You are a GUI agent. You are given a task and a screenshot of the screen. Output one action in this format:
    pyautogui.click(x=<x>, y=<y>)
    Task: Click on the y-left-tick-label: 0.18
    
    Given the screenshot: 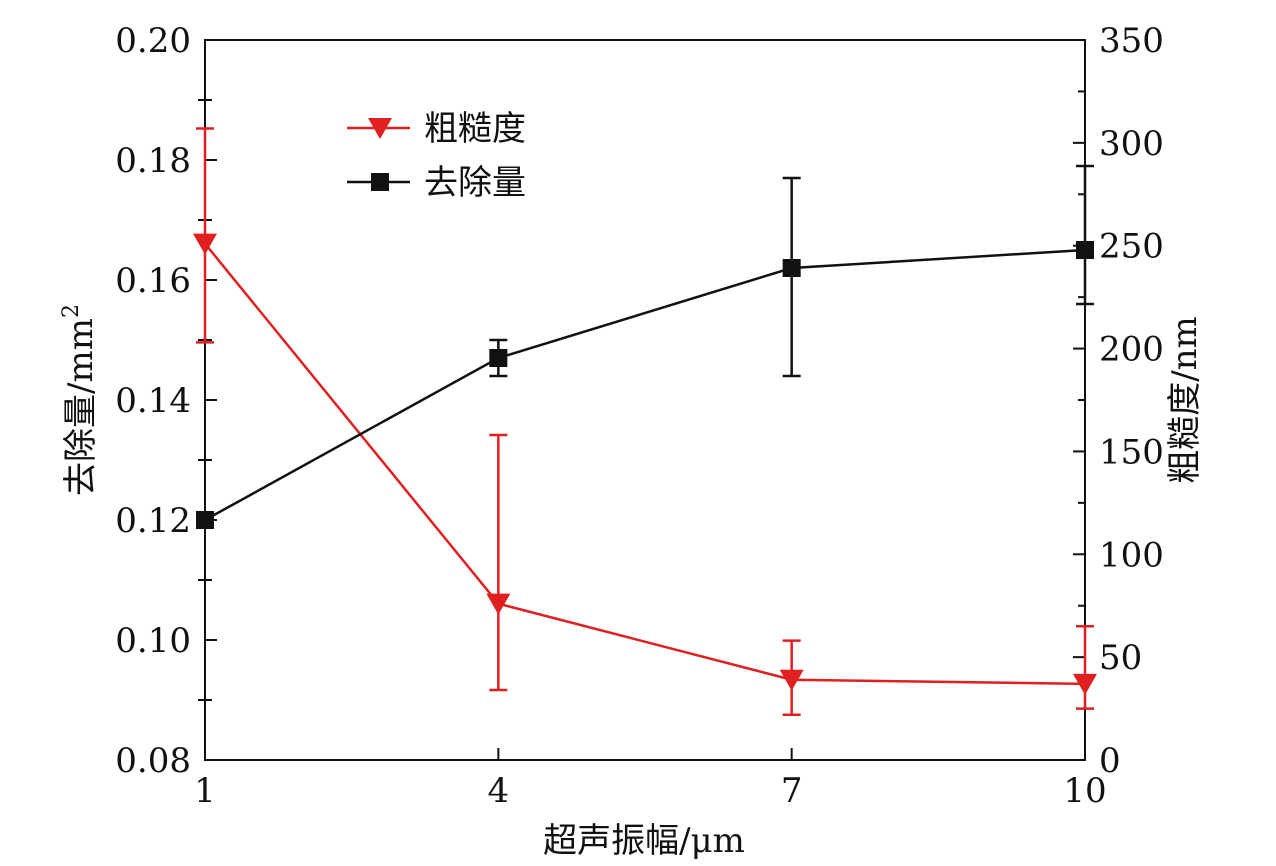 What is the action you would take?
    pyautogui.click(x=153, y=161)
    